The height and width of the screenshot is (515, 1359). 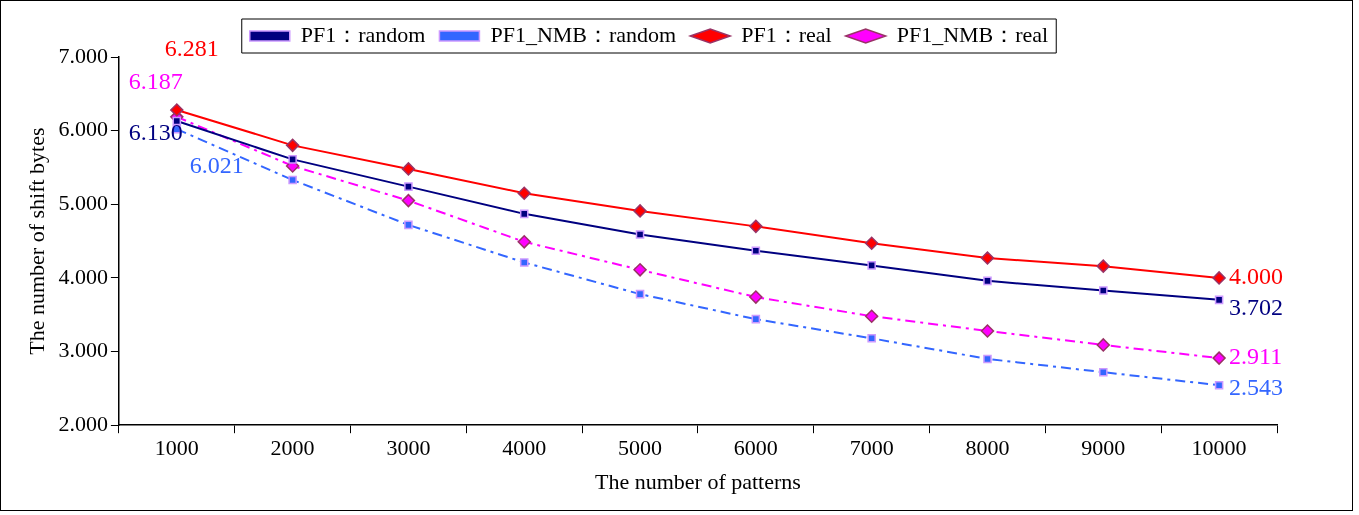 What do you see at coordinates (155, 81) in the screenshot?
I see `data-label: 6.187` at bounding box center [155, 81].